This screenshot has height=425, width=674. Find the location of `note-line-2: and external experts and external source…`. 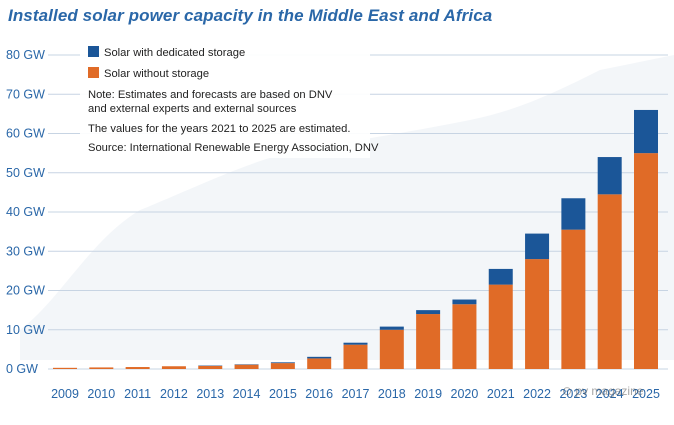

note-line-2: and external experts and external source… is located at coordinates (192, 109).